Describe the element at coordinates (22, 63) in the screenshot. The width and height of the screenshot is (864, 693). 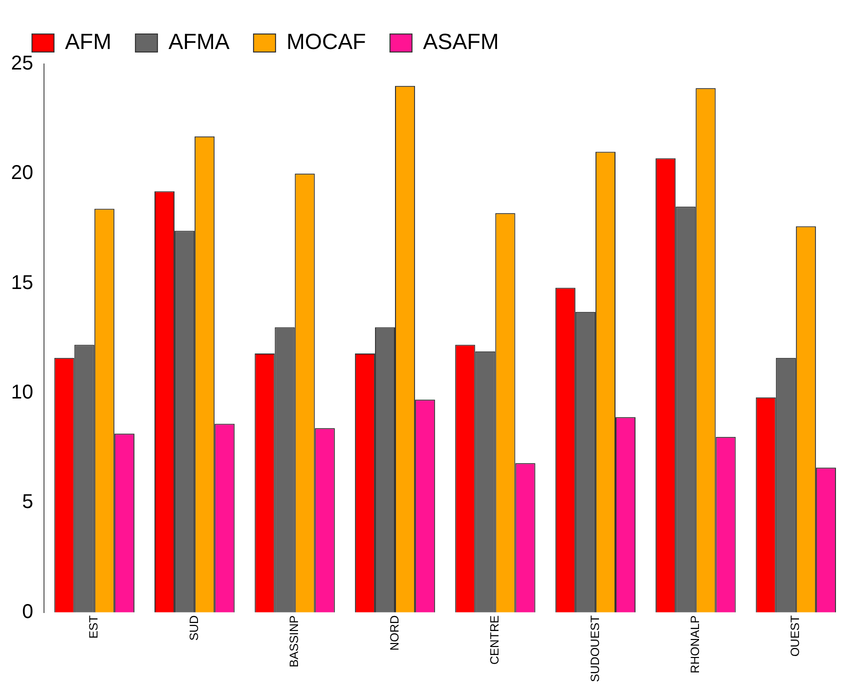
I see `y-tick-label: 25` at that location.